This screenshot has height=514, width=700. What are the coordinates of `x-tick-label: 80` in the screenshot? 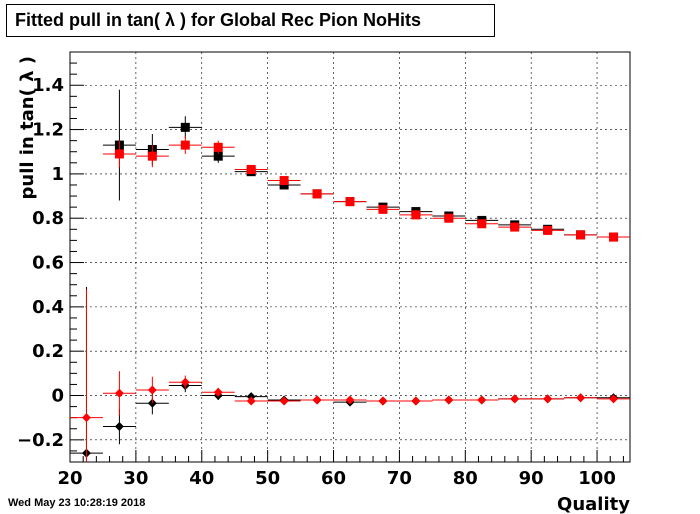 It's located at (465, 478).